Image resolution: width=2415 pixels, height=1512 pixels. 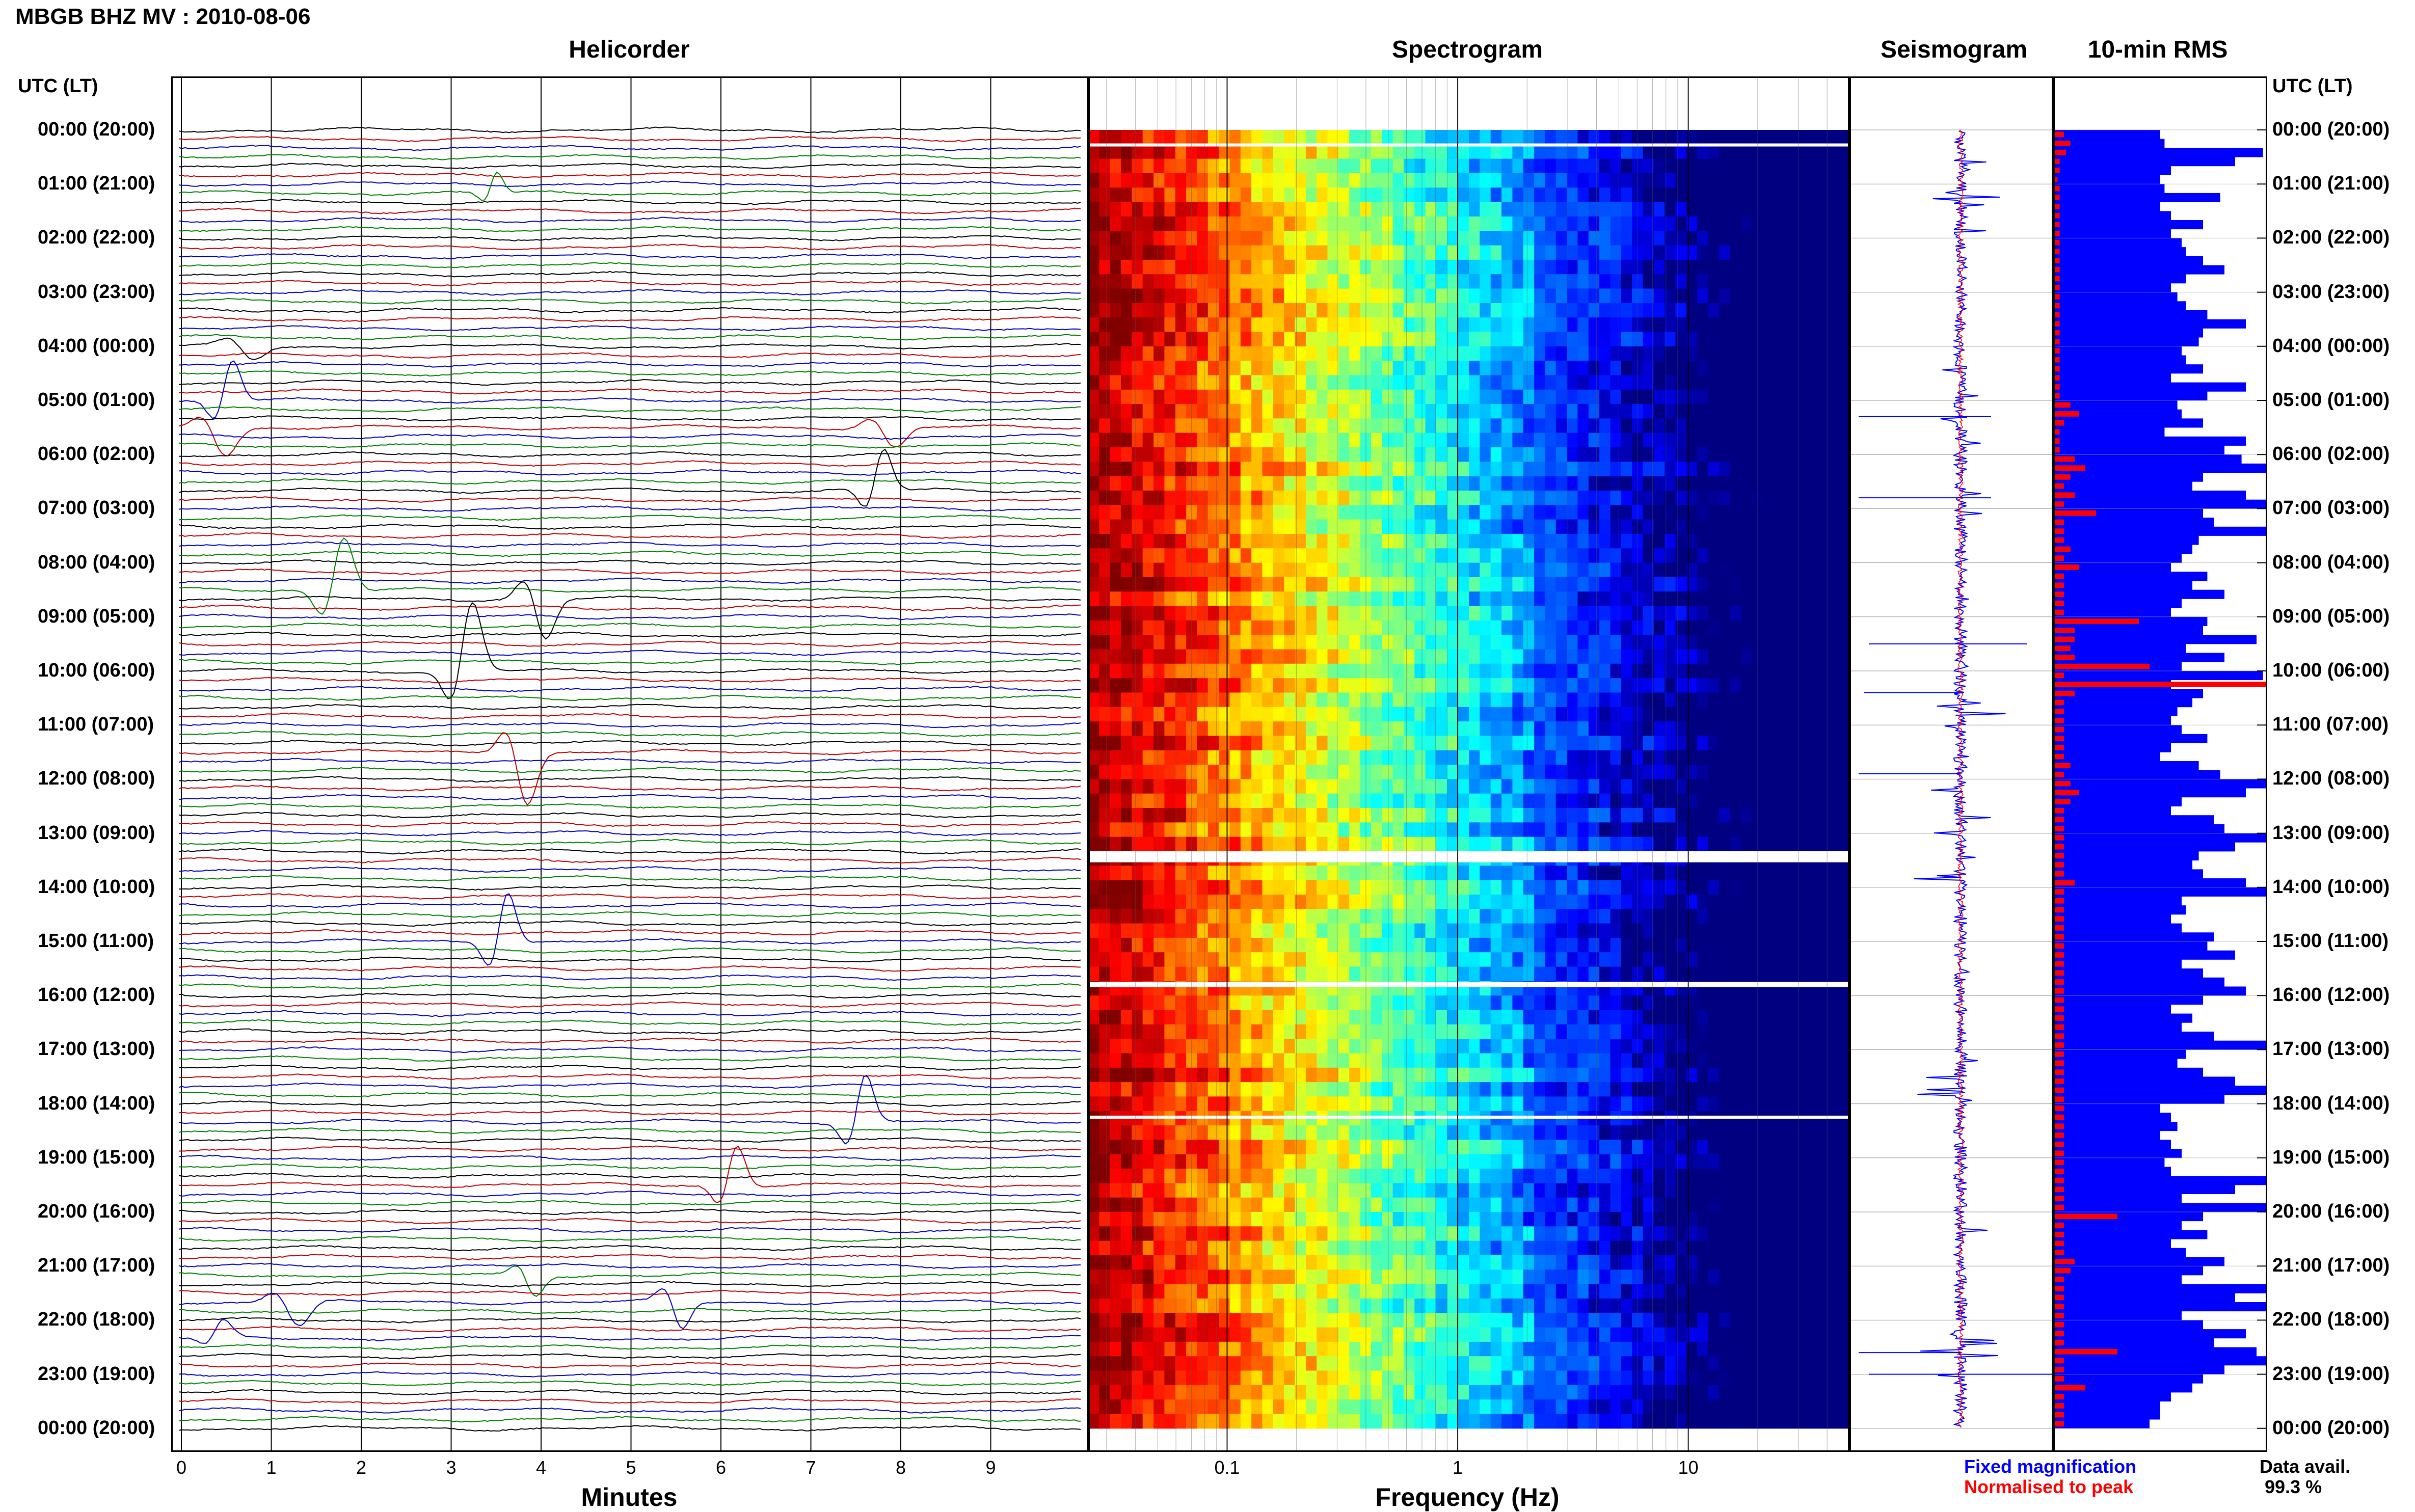 I want to click on time-label-left-18: 18:00 (14:00), so click(x=96, y=1104).